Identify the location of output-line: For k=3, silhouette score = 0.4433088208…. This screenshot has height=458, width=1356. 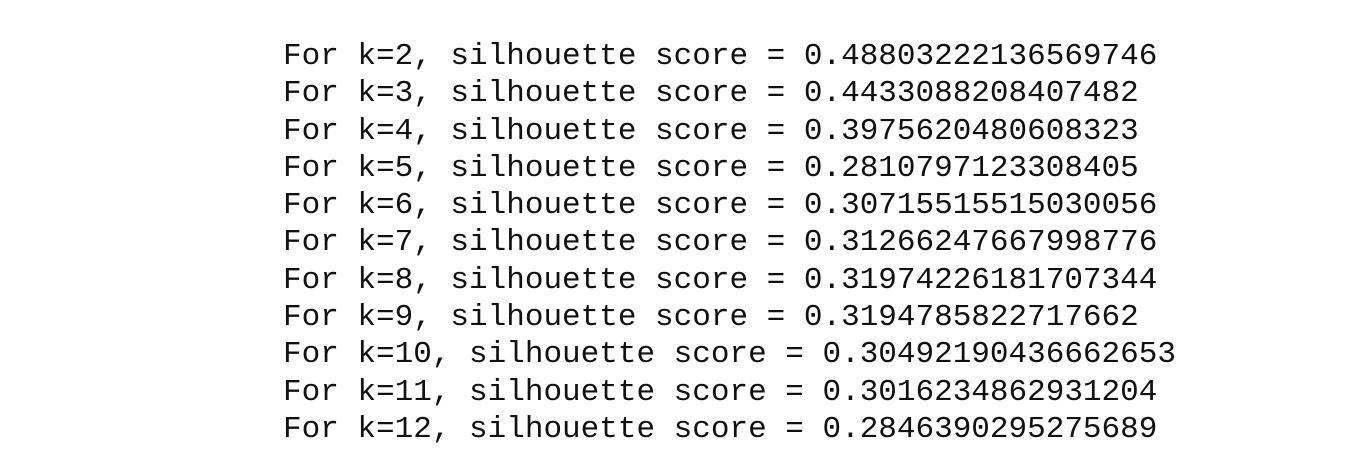
(711, 94).